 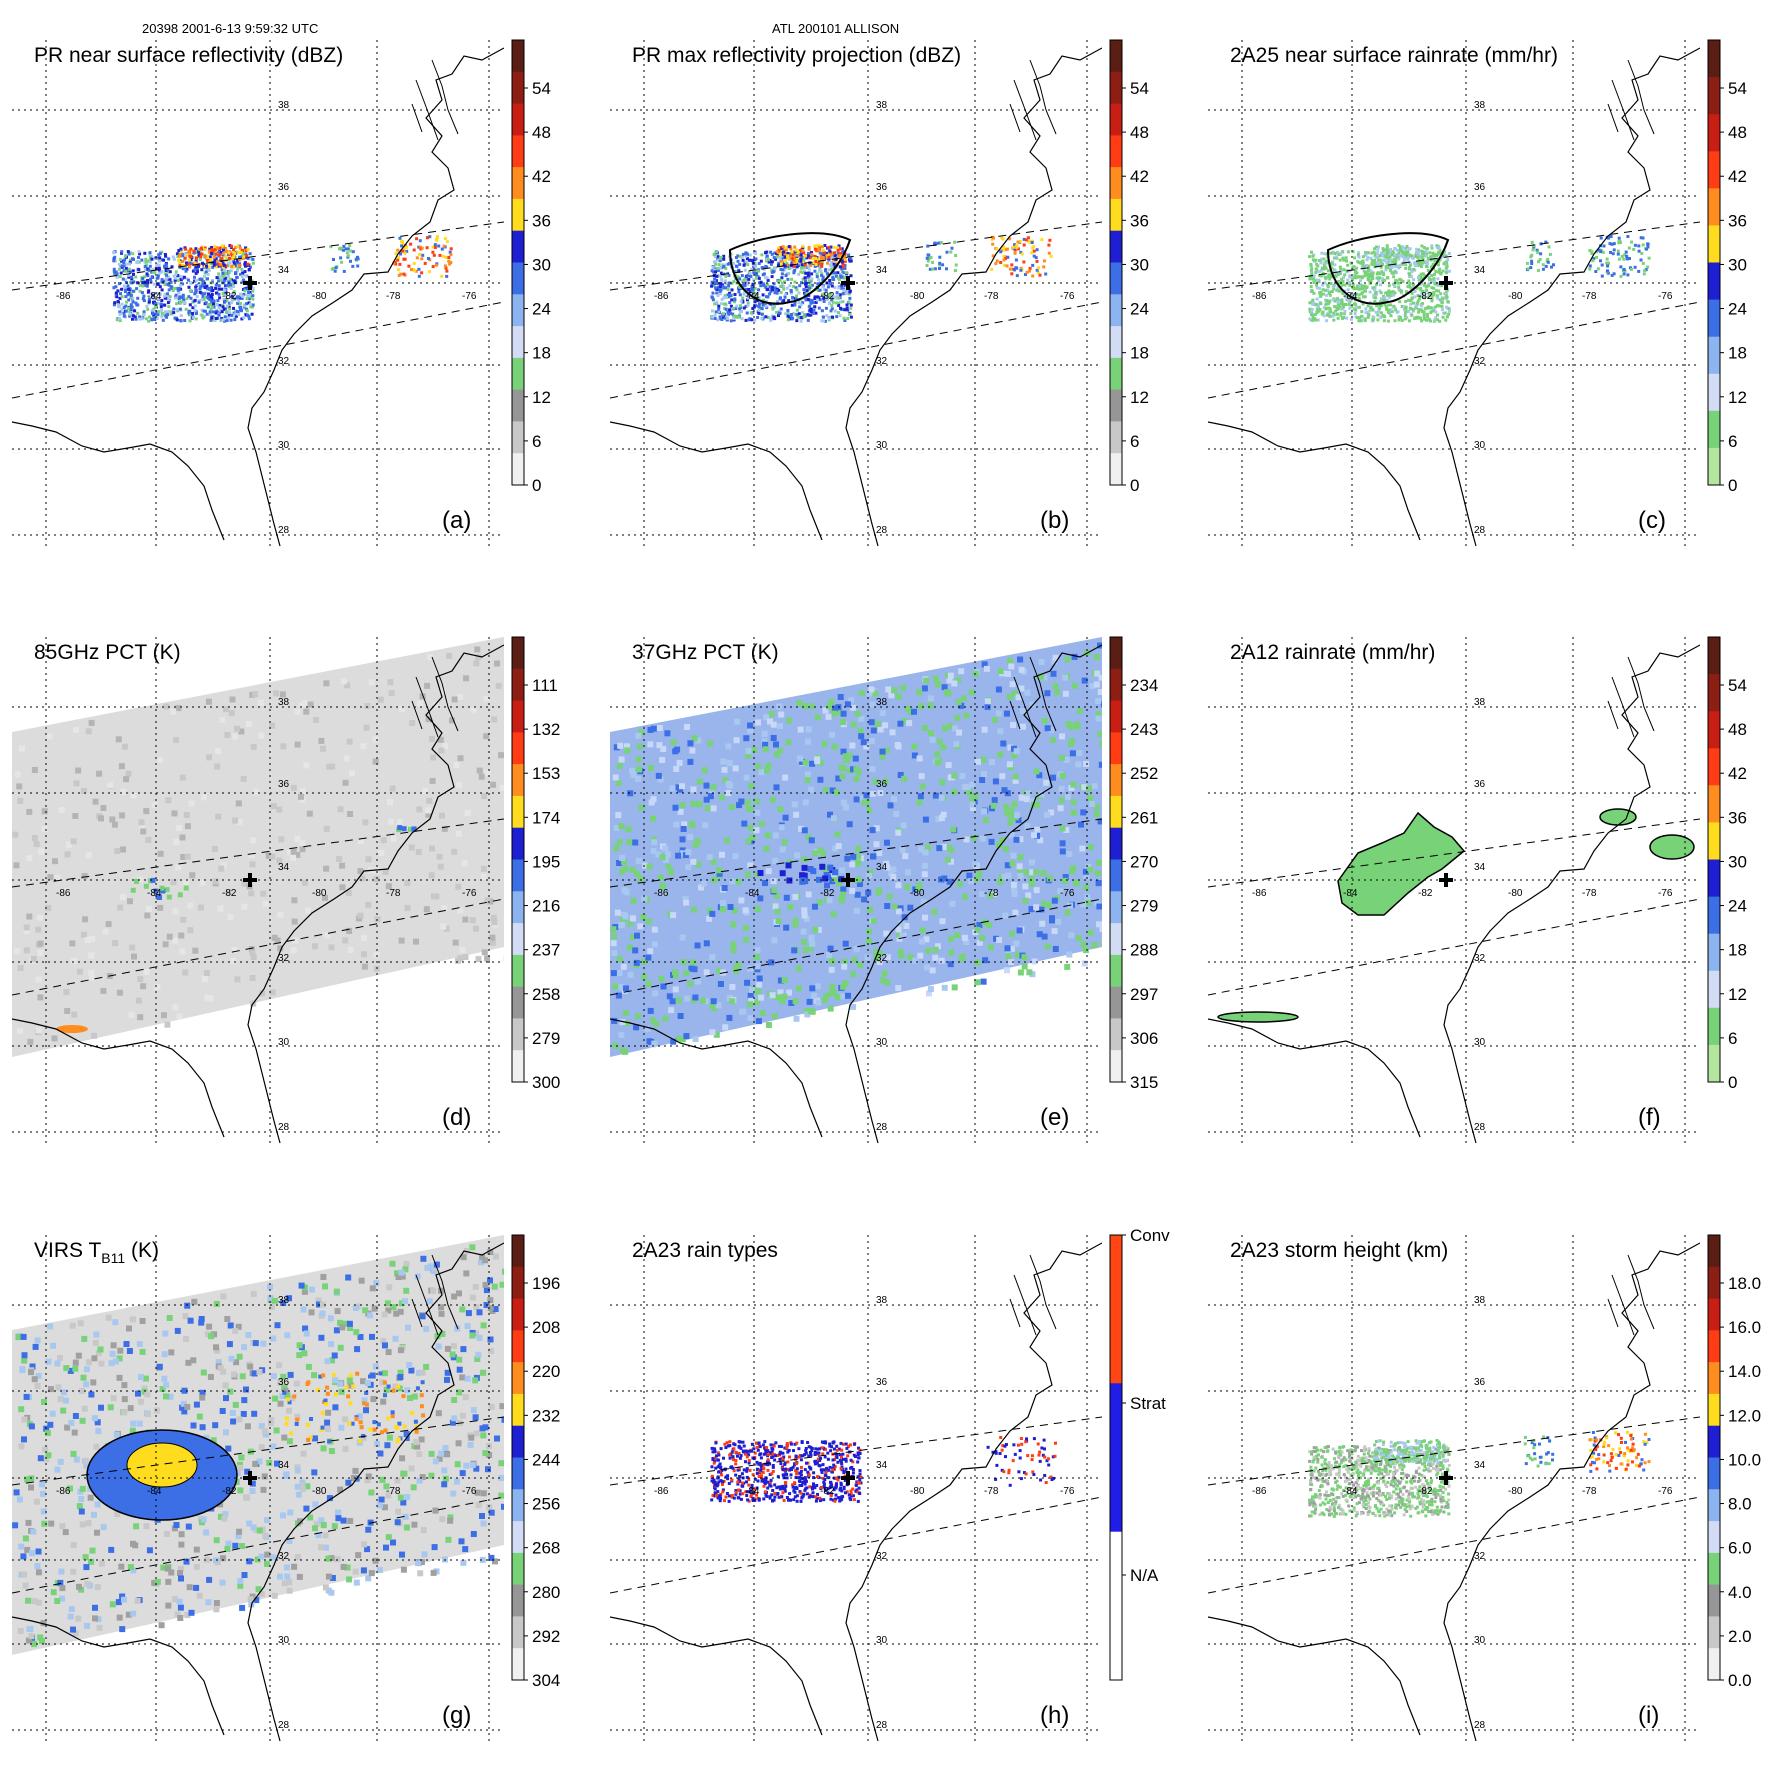 I want to click on ice-scatter, so click(x=156, y=891).